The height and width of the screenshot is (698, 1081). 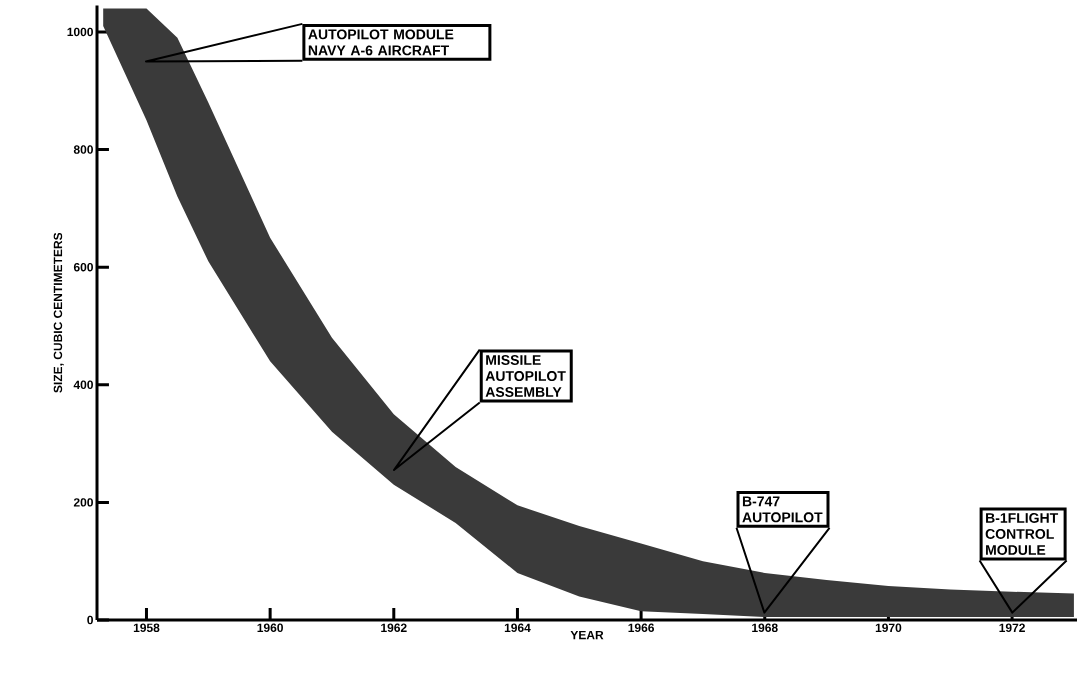 I want to click on y-tick-label: 200, so click(x=83, y=502).